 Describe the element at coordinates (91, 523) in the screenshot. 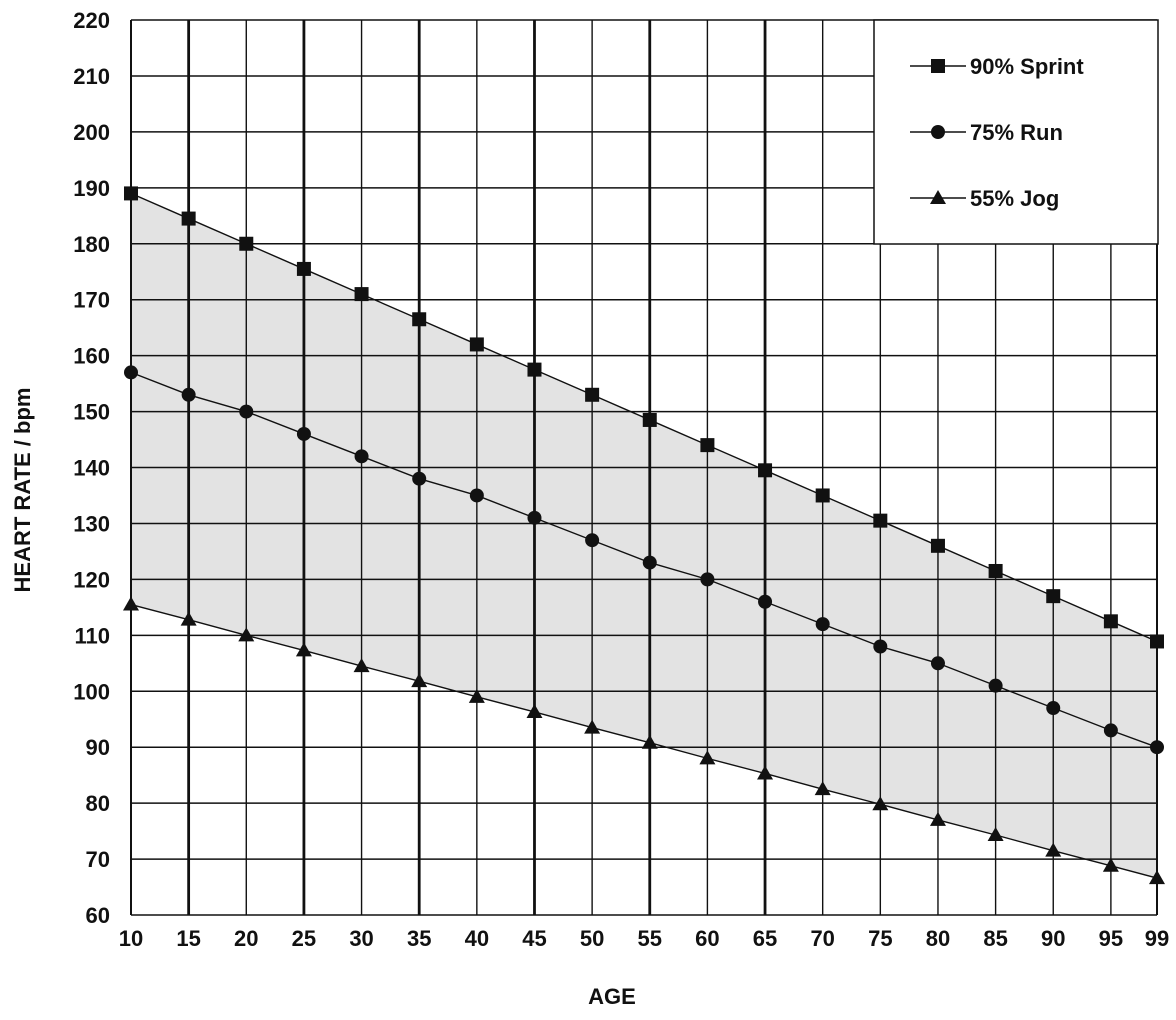

I see `y-tick-label: 130` at that location.